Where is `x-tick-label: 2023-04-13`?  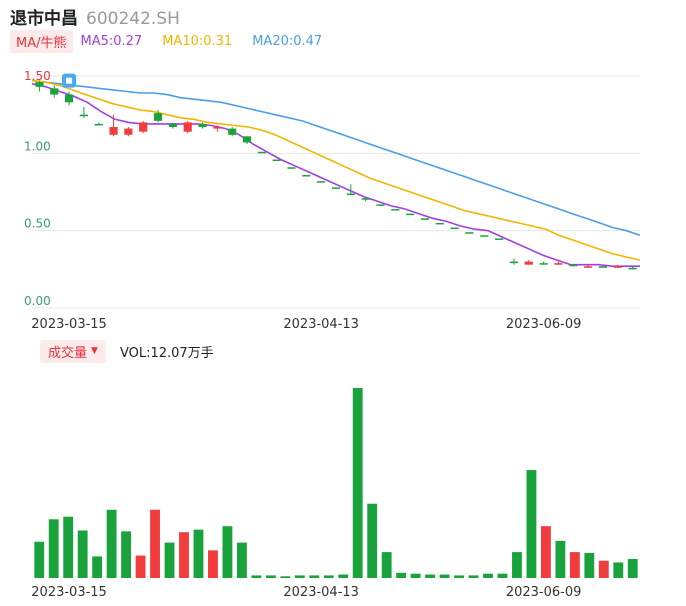 x-tick-label: 2023-04-13 is located at coordinates (321, 592).